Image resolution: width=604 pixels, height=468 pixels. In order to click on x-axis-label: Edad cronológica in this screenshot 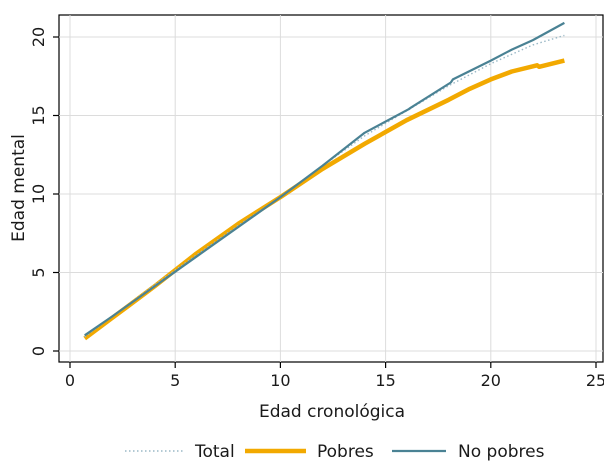, I will do `click(332, 412)`.